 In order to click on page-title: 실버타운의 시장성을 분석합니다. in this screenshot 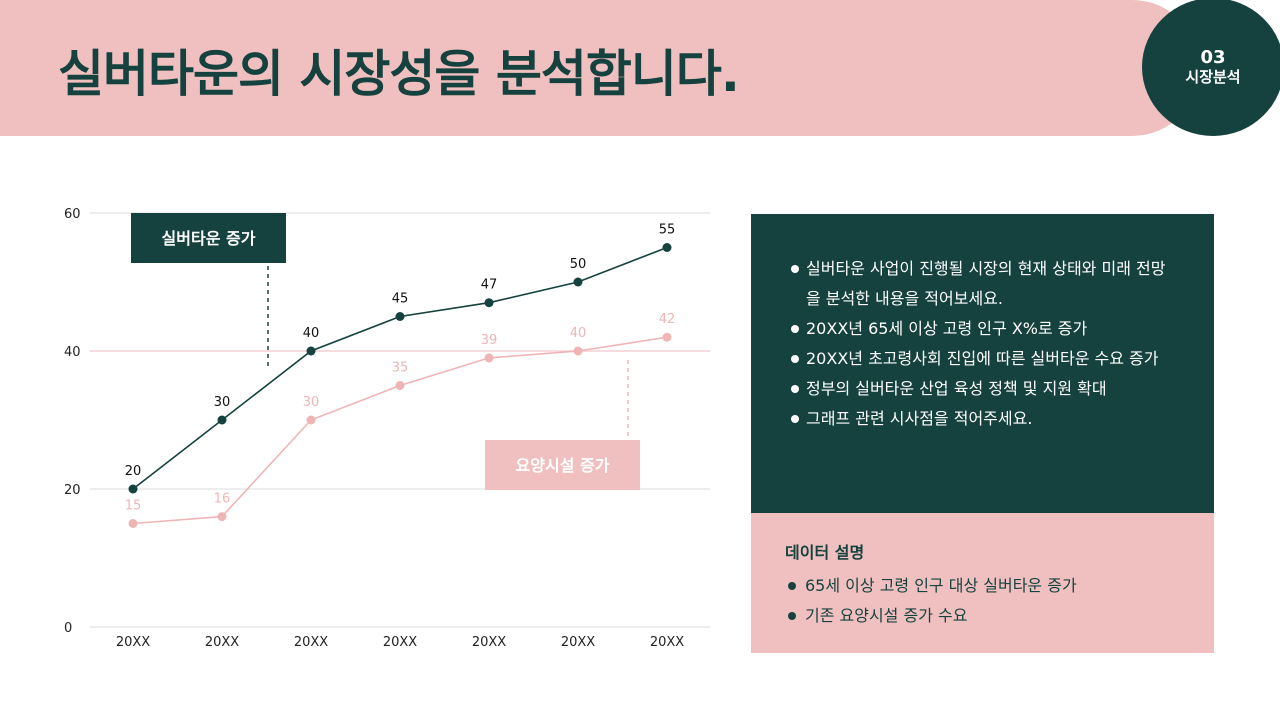, I will do `click(399, 74)`.